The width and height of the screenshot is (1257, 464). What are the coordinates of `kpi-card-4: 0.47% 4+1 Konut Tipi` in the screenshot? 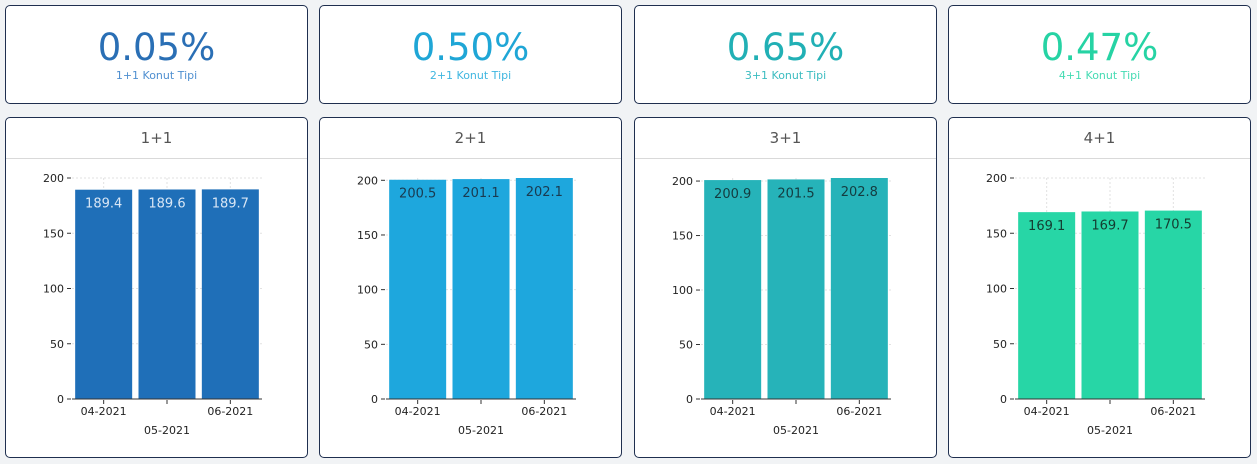 It's located at (1099, 54).